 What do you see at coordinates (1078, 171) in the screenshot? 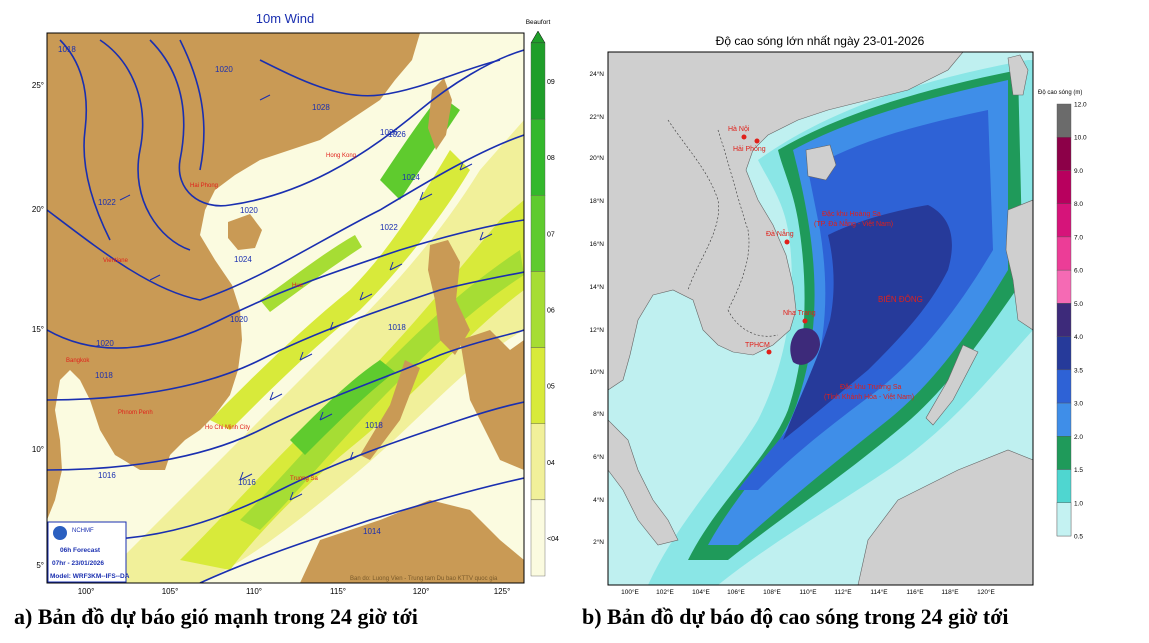
I see `colorbar-label: 9.0` at bounding box center [1078, 171].